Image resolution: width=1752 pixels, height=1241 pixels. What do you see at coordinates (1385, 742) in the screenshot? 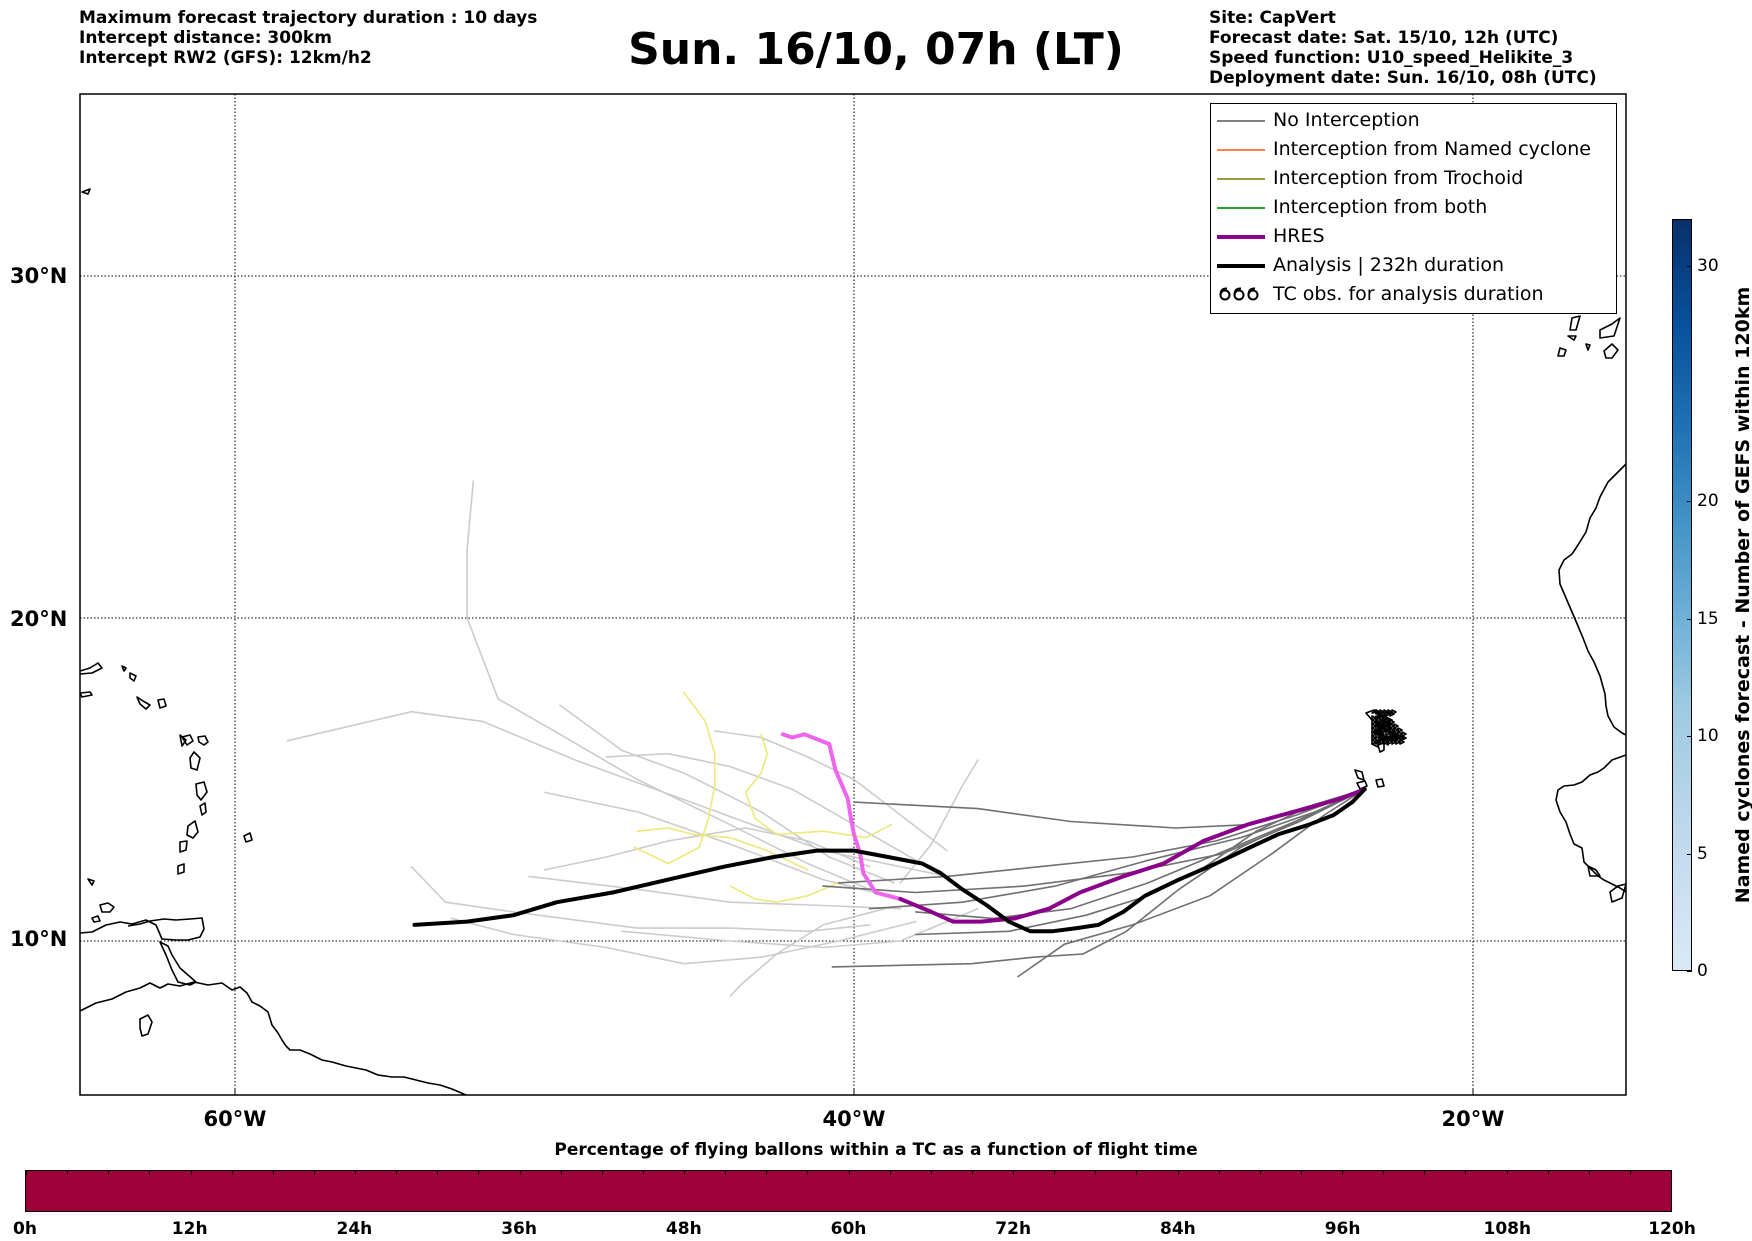
I see `cape-verde-boavista` at bounding box center [1385, 742].